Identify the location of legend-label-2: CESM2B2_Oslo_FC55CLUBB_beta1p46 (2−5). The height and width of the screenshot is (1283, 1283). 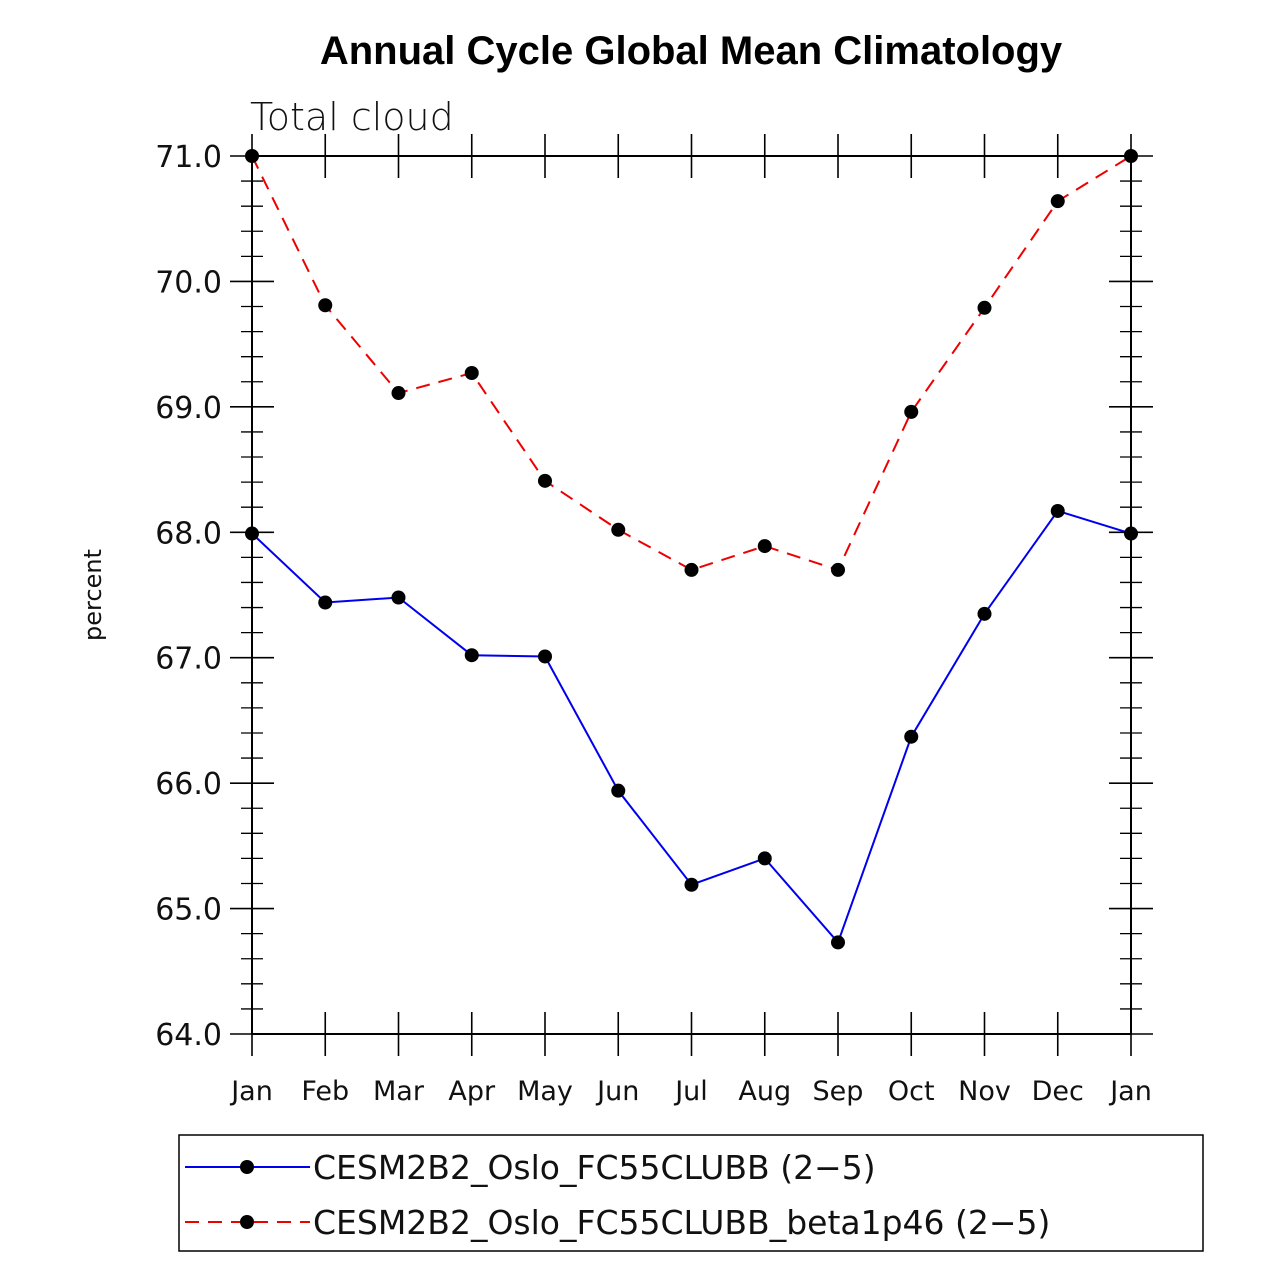
(681, 1222).